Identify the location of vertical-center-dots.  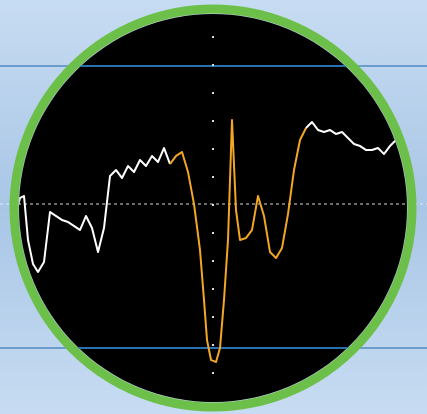
(213, 205).